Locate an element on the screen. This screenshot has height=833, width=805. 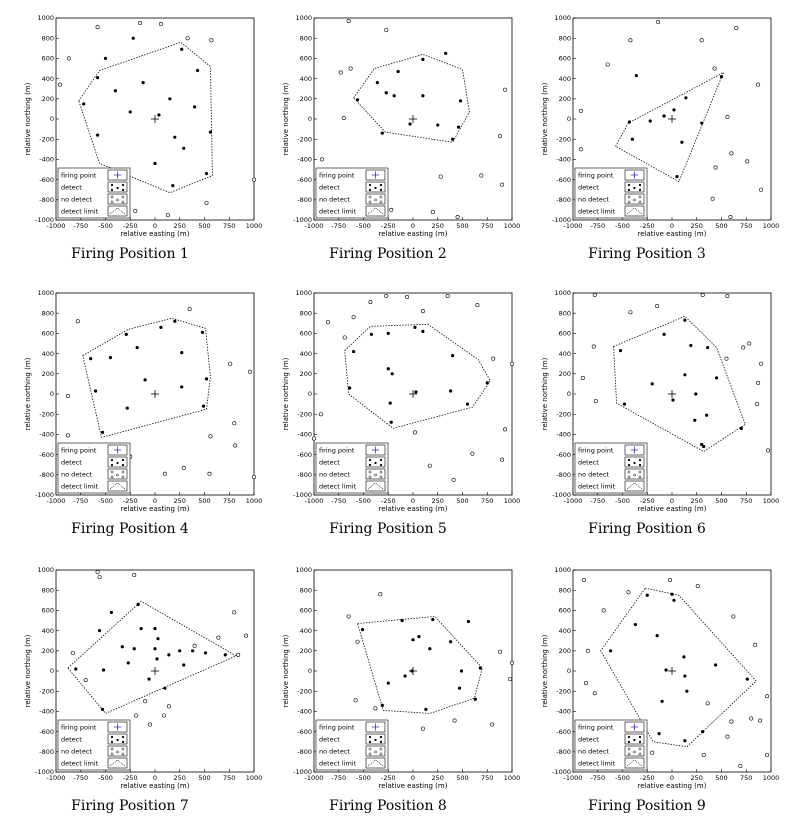
y-tick-label: -600 is located at coordinates (46, 732).